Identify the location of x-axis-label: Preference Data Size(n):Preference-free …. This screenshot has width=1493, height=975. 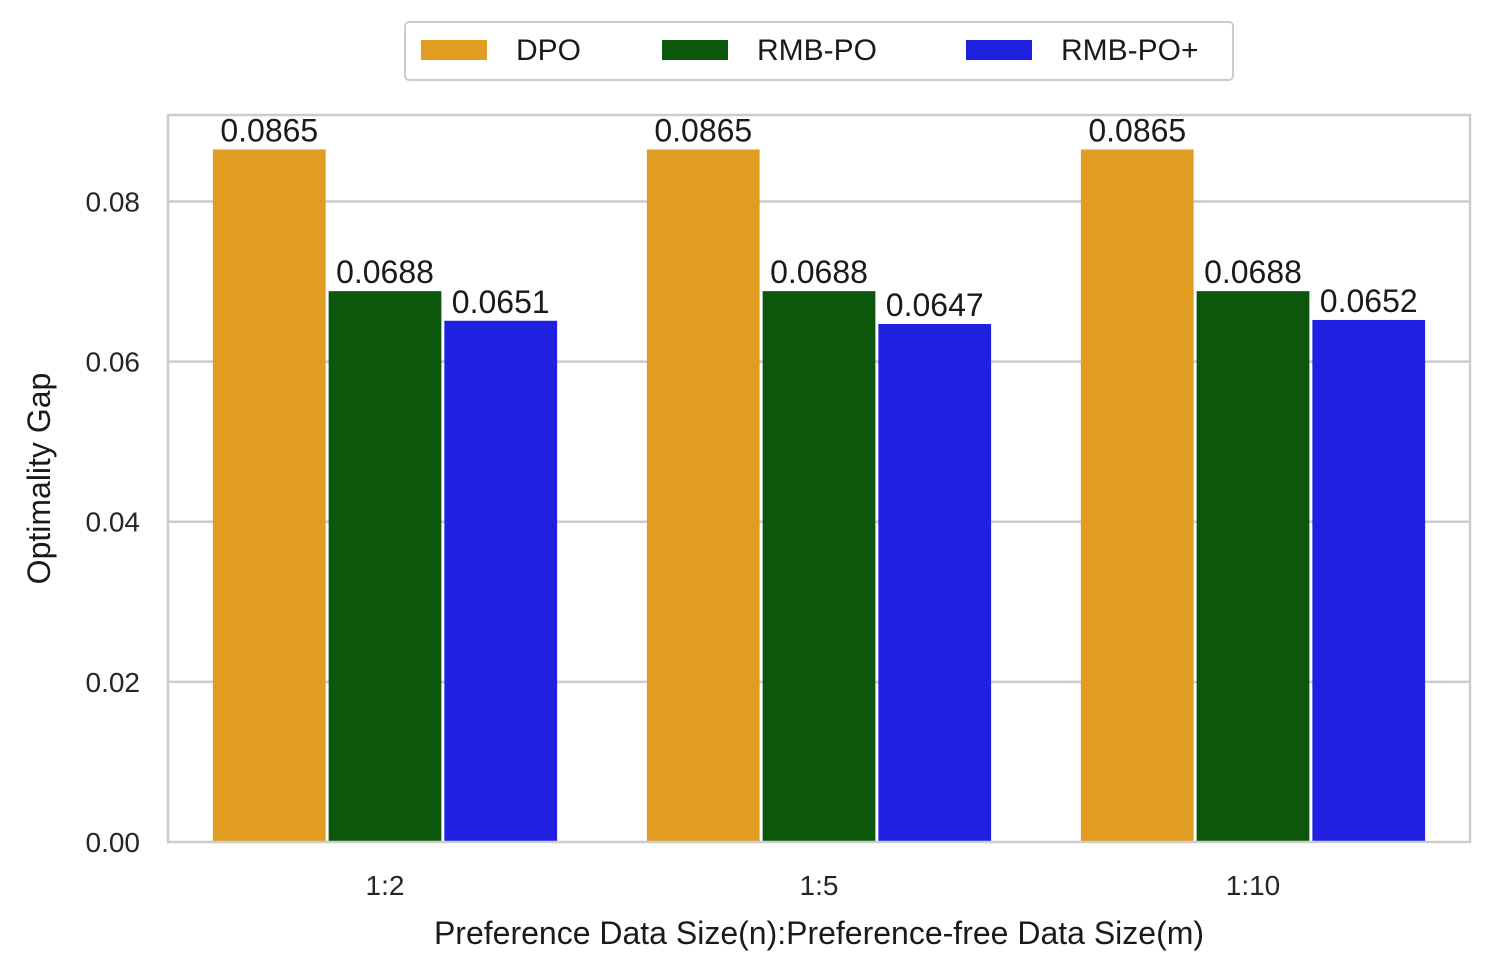
(819, 933).